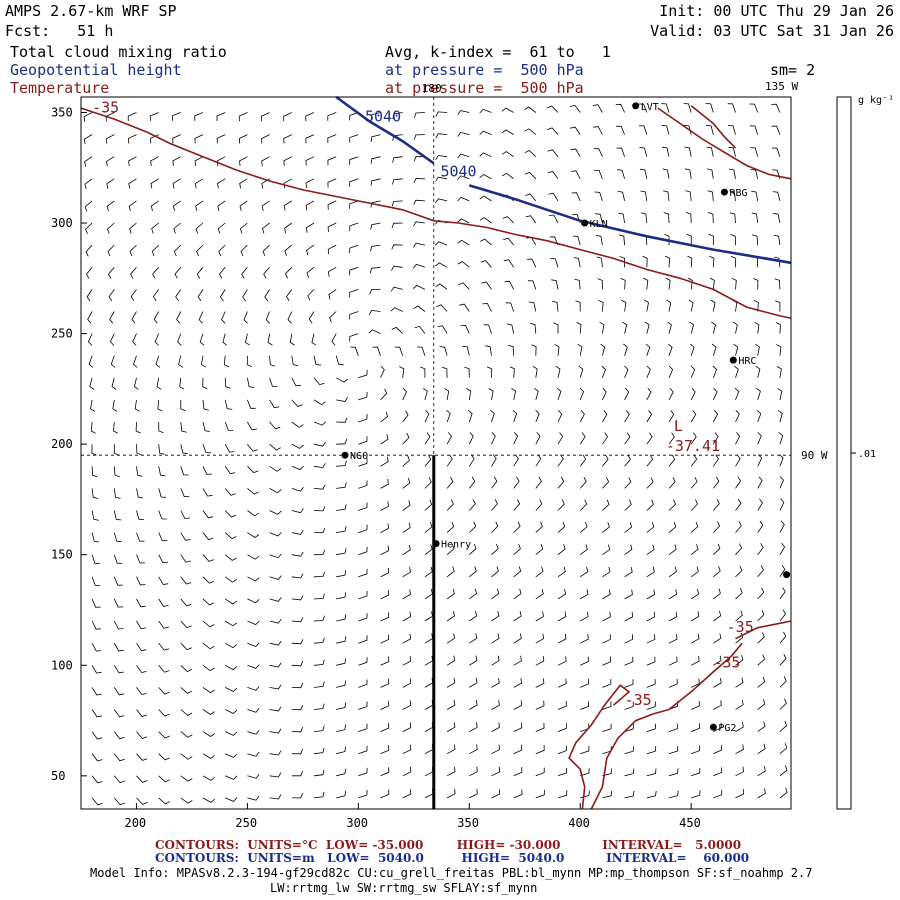 Image resolution: width=900 pixels, height=900 pixels. Describe the element at coordinates (772, 31) in the screenshot. I see `valid-time: Valid: 03 UTC Sat 31 Jan 26` at that location.